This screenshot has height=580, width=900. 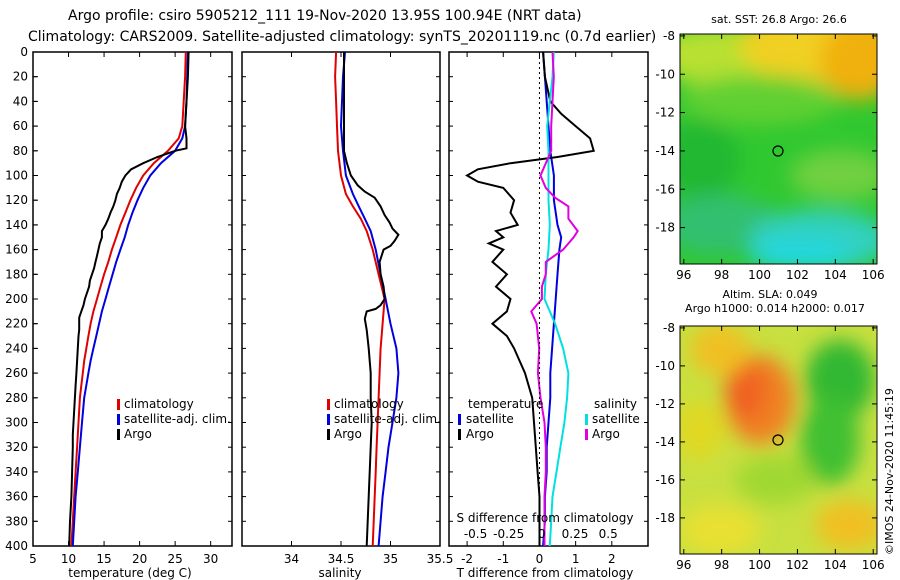 I want to click on s-difference-xlabel: S difference from climatology, so click(x=545, y=518).